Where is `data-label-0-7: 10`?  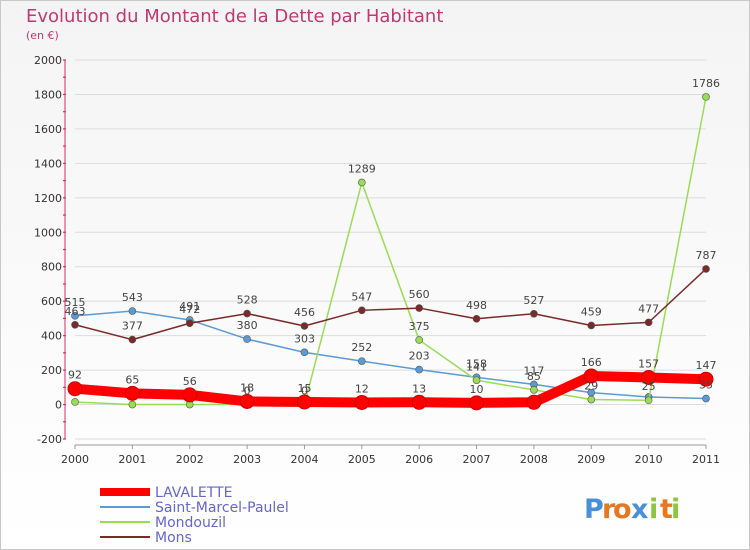
data-label-0-7: 10 is located at coordinates (477, 389).